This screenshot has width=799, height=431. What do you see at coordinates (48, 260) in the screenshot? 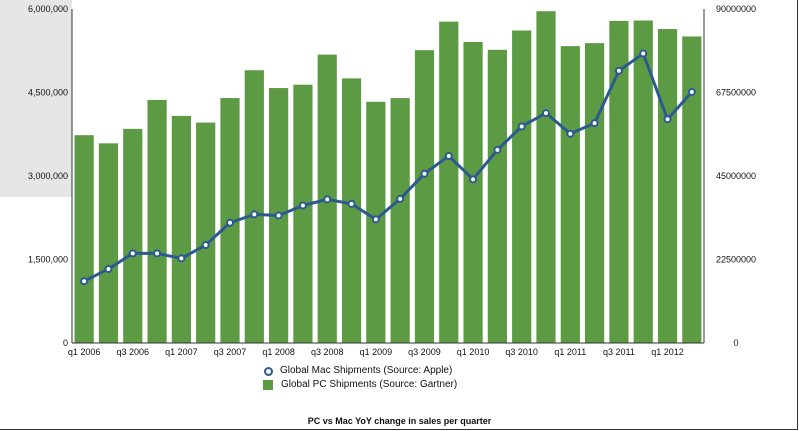
I see `left-tick-label: 1,500,000` at bounding box center [48, 260].